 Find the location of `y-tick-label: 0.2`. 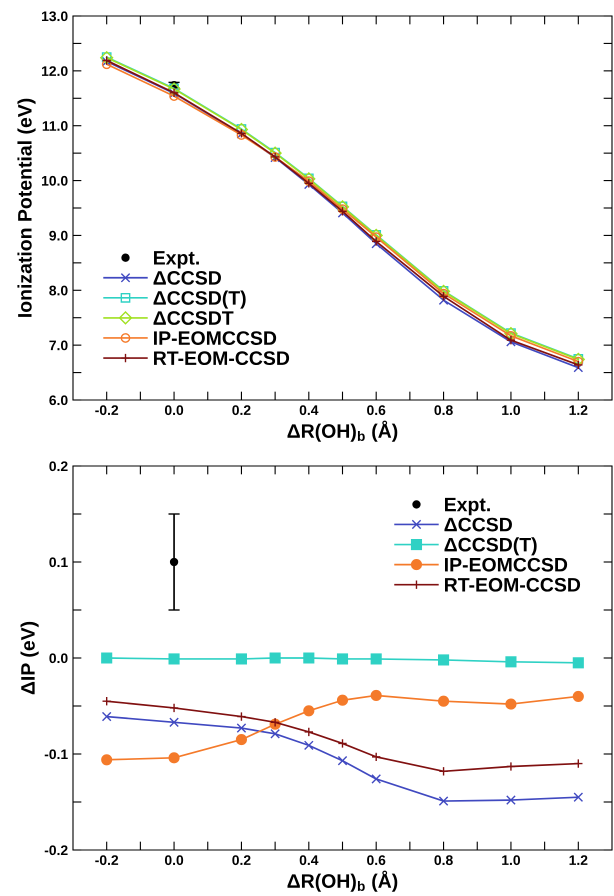

y-tick-label: 0.2 is located at coordinates (58, 466).